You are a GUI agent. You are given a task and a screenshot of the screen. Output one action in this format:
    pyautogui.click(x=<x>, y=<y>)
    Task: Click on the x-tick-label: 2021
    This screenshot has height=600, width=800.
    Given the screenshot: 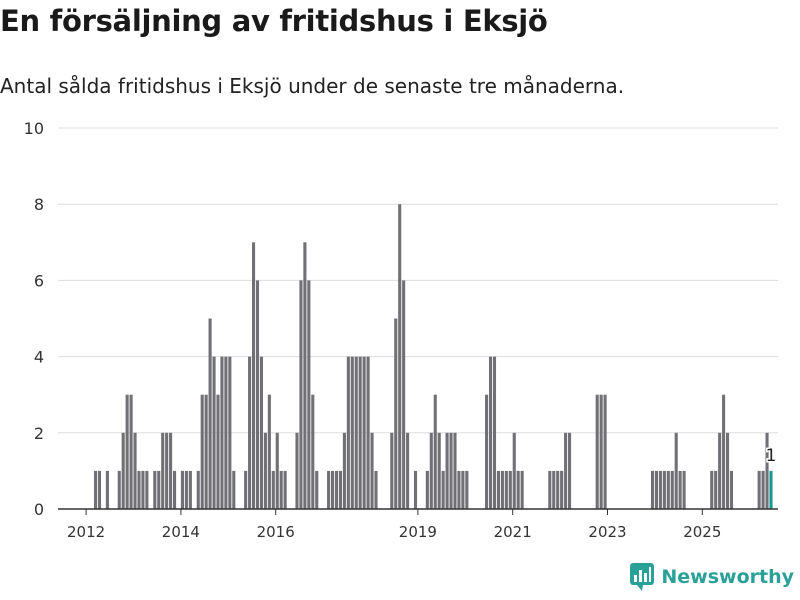 What is the action you would take?
    pyautogui.click(x=513, y=532)
    